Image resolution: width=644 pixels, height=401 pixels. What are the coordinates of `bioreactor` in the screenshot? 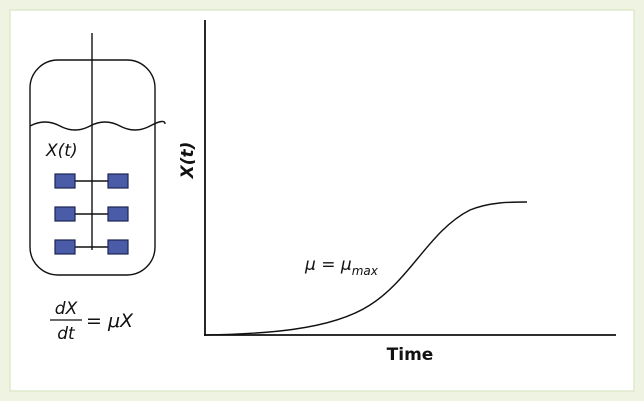 It's located at (97, 154).